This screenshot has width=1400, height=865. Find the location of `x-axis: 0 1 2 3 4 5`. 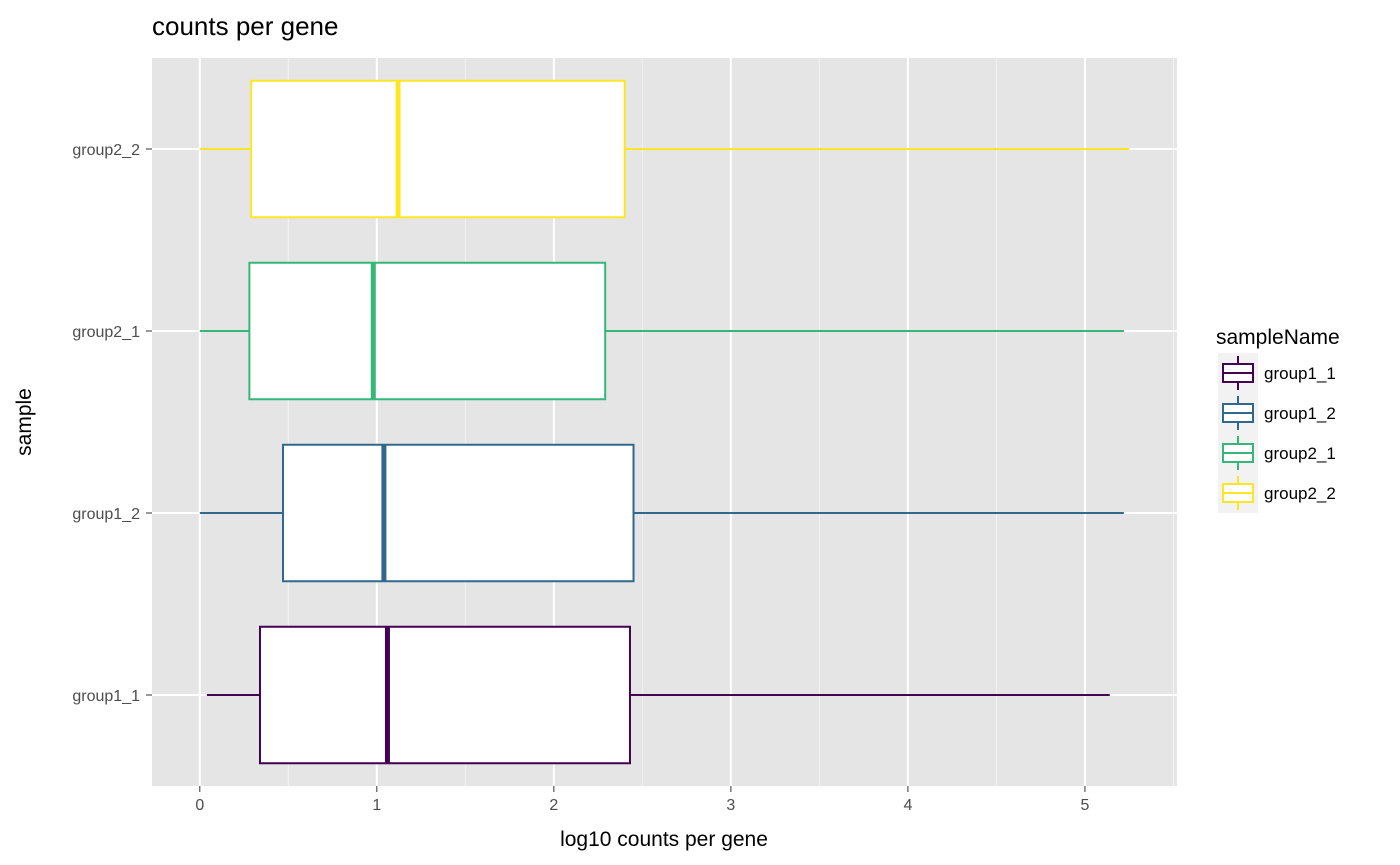

x-axis: 0 1 2 3 4 5 is located at coordinates (642, 800).